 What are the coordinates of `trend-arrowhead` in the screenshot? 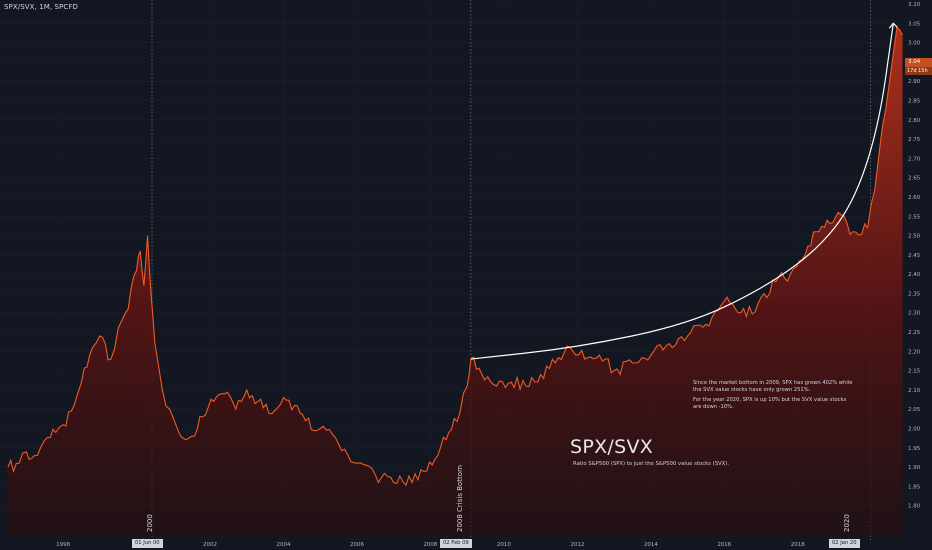 It's located at (893, 25).